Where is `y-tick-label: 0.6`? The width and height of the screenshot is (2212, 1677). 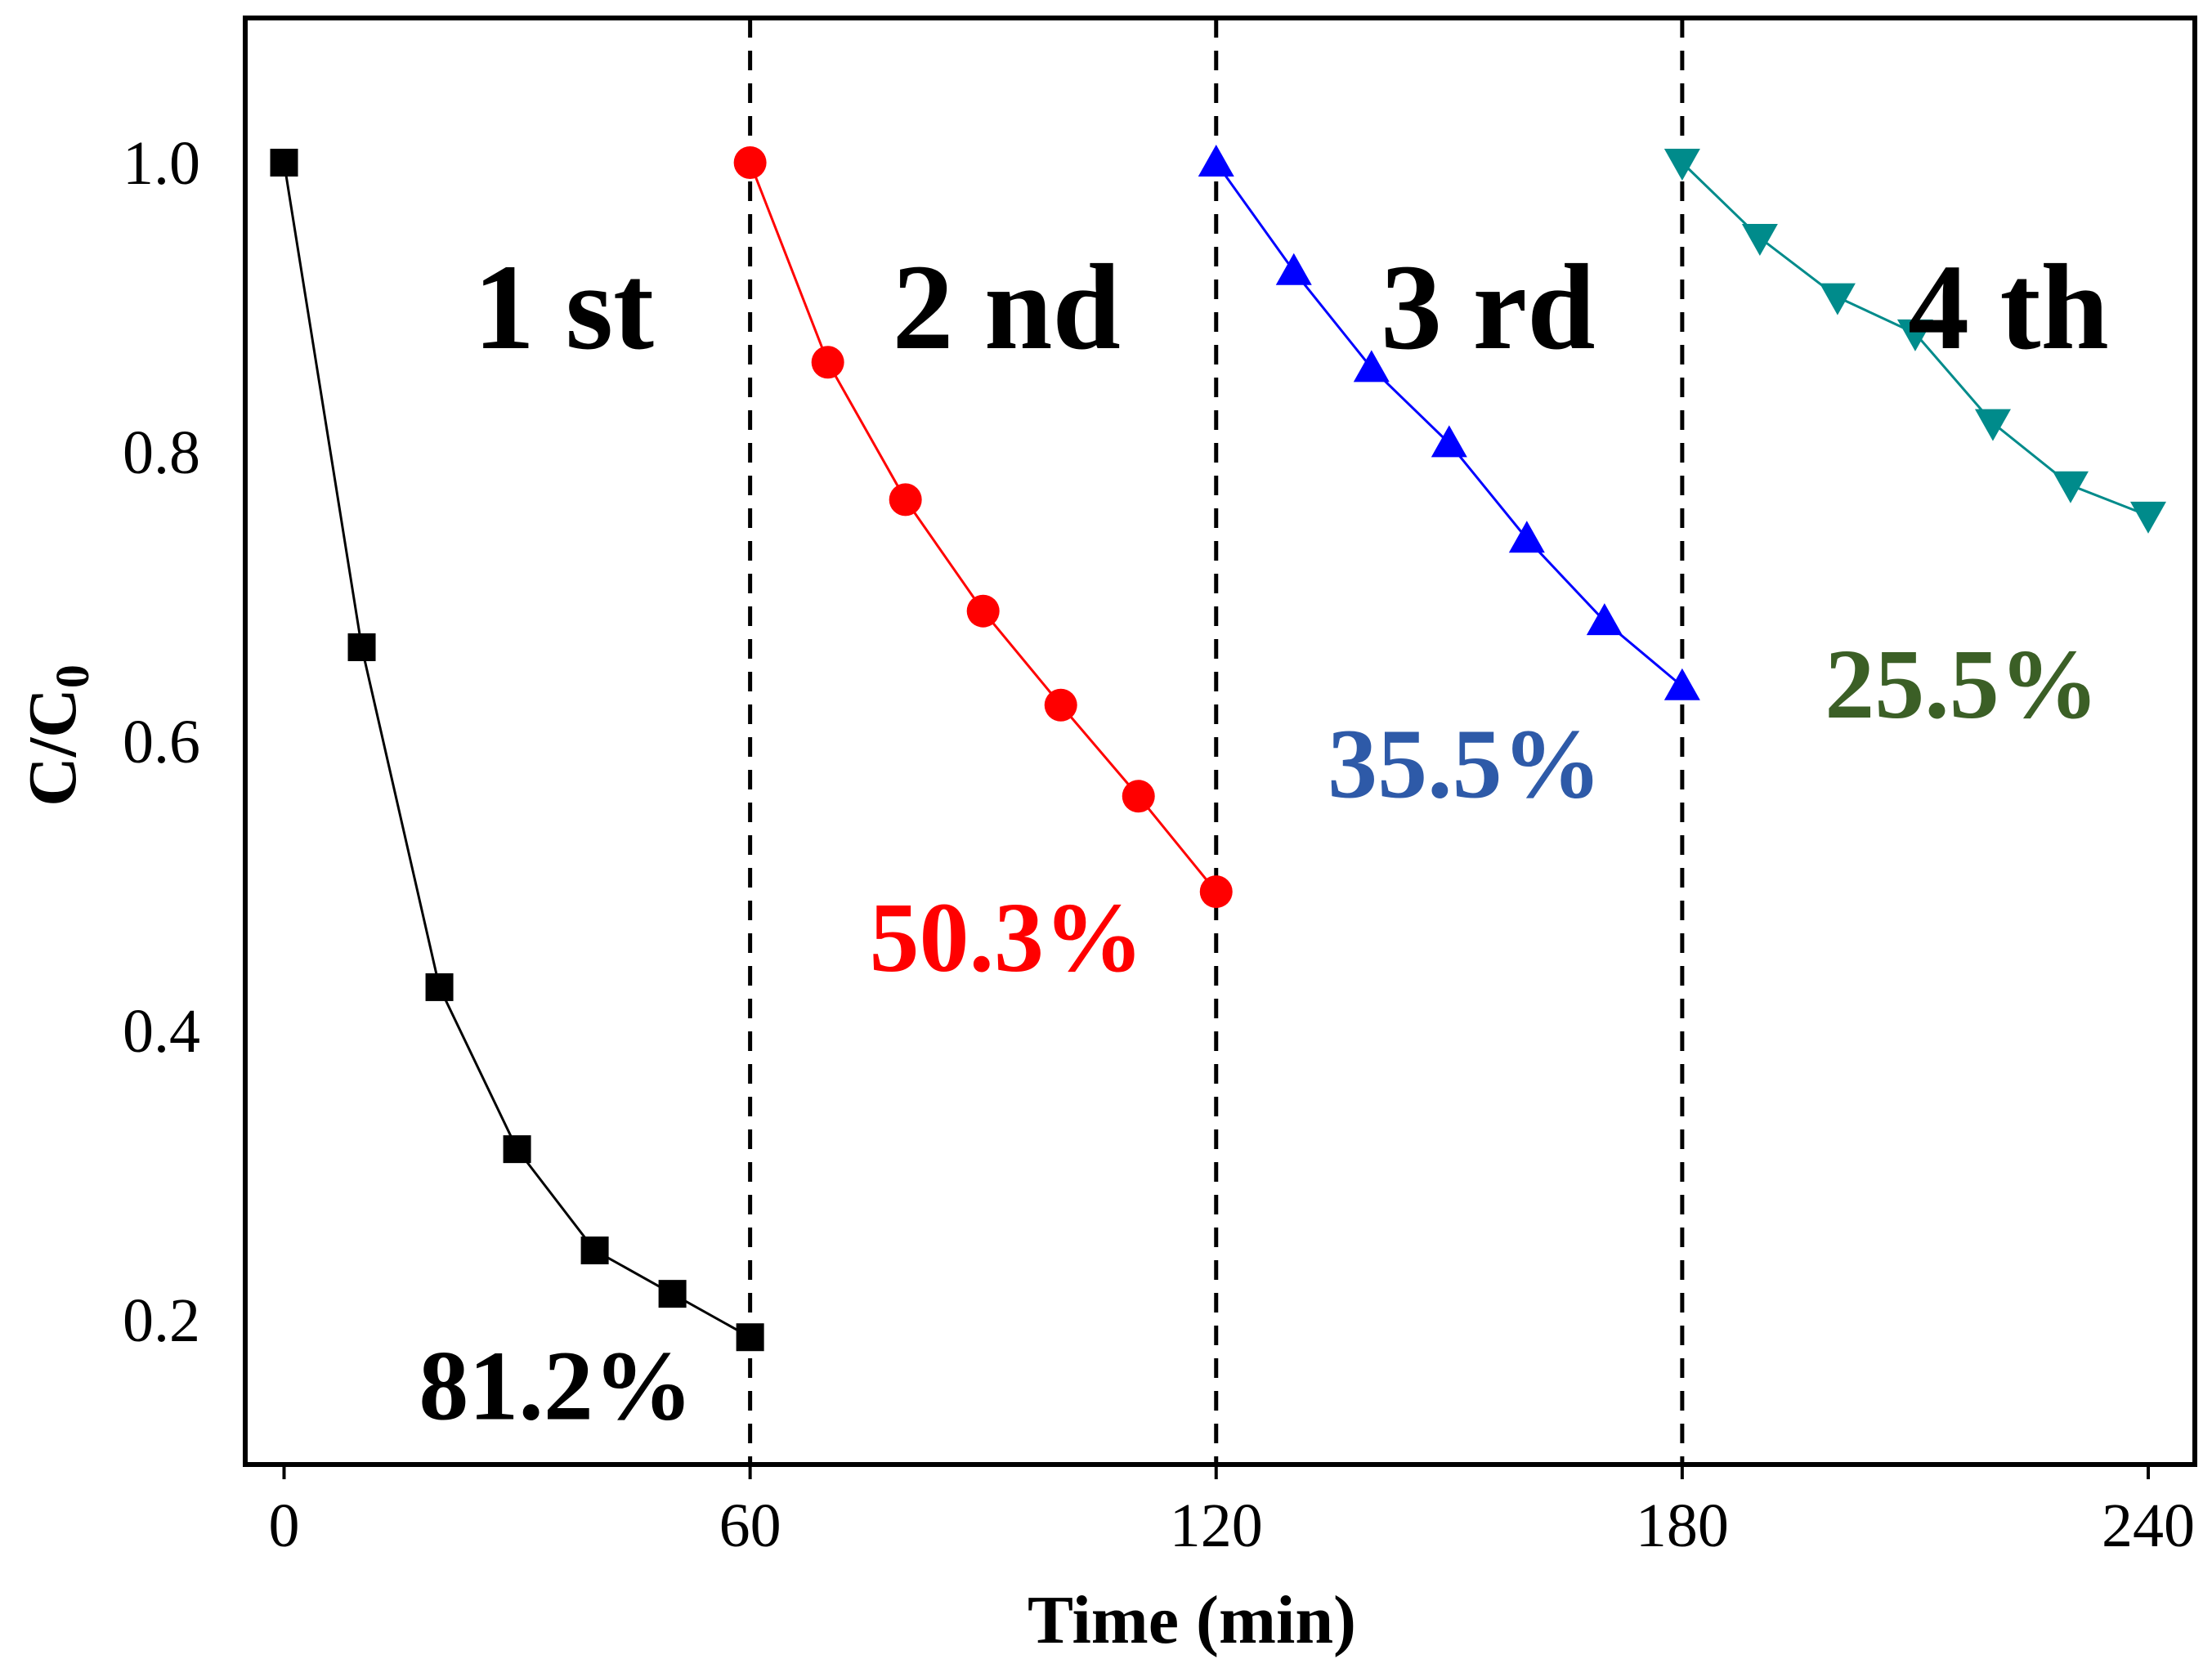 y-tick-label: 0.6 is located at coordinates (161, 742).